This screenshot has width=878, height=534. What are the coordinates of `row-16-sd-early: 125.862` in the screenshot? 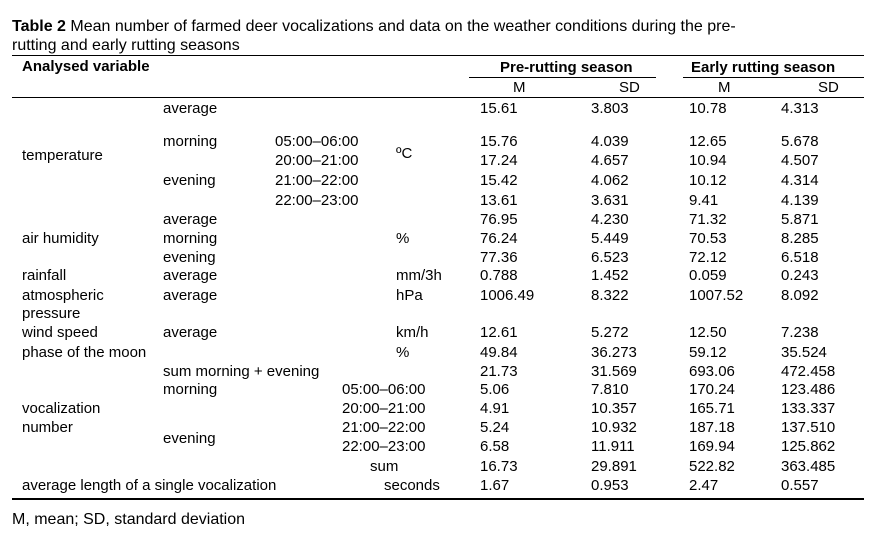 It's located at (808, 446).